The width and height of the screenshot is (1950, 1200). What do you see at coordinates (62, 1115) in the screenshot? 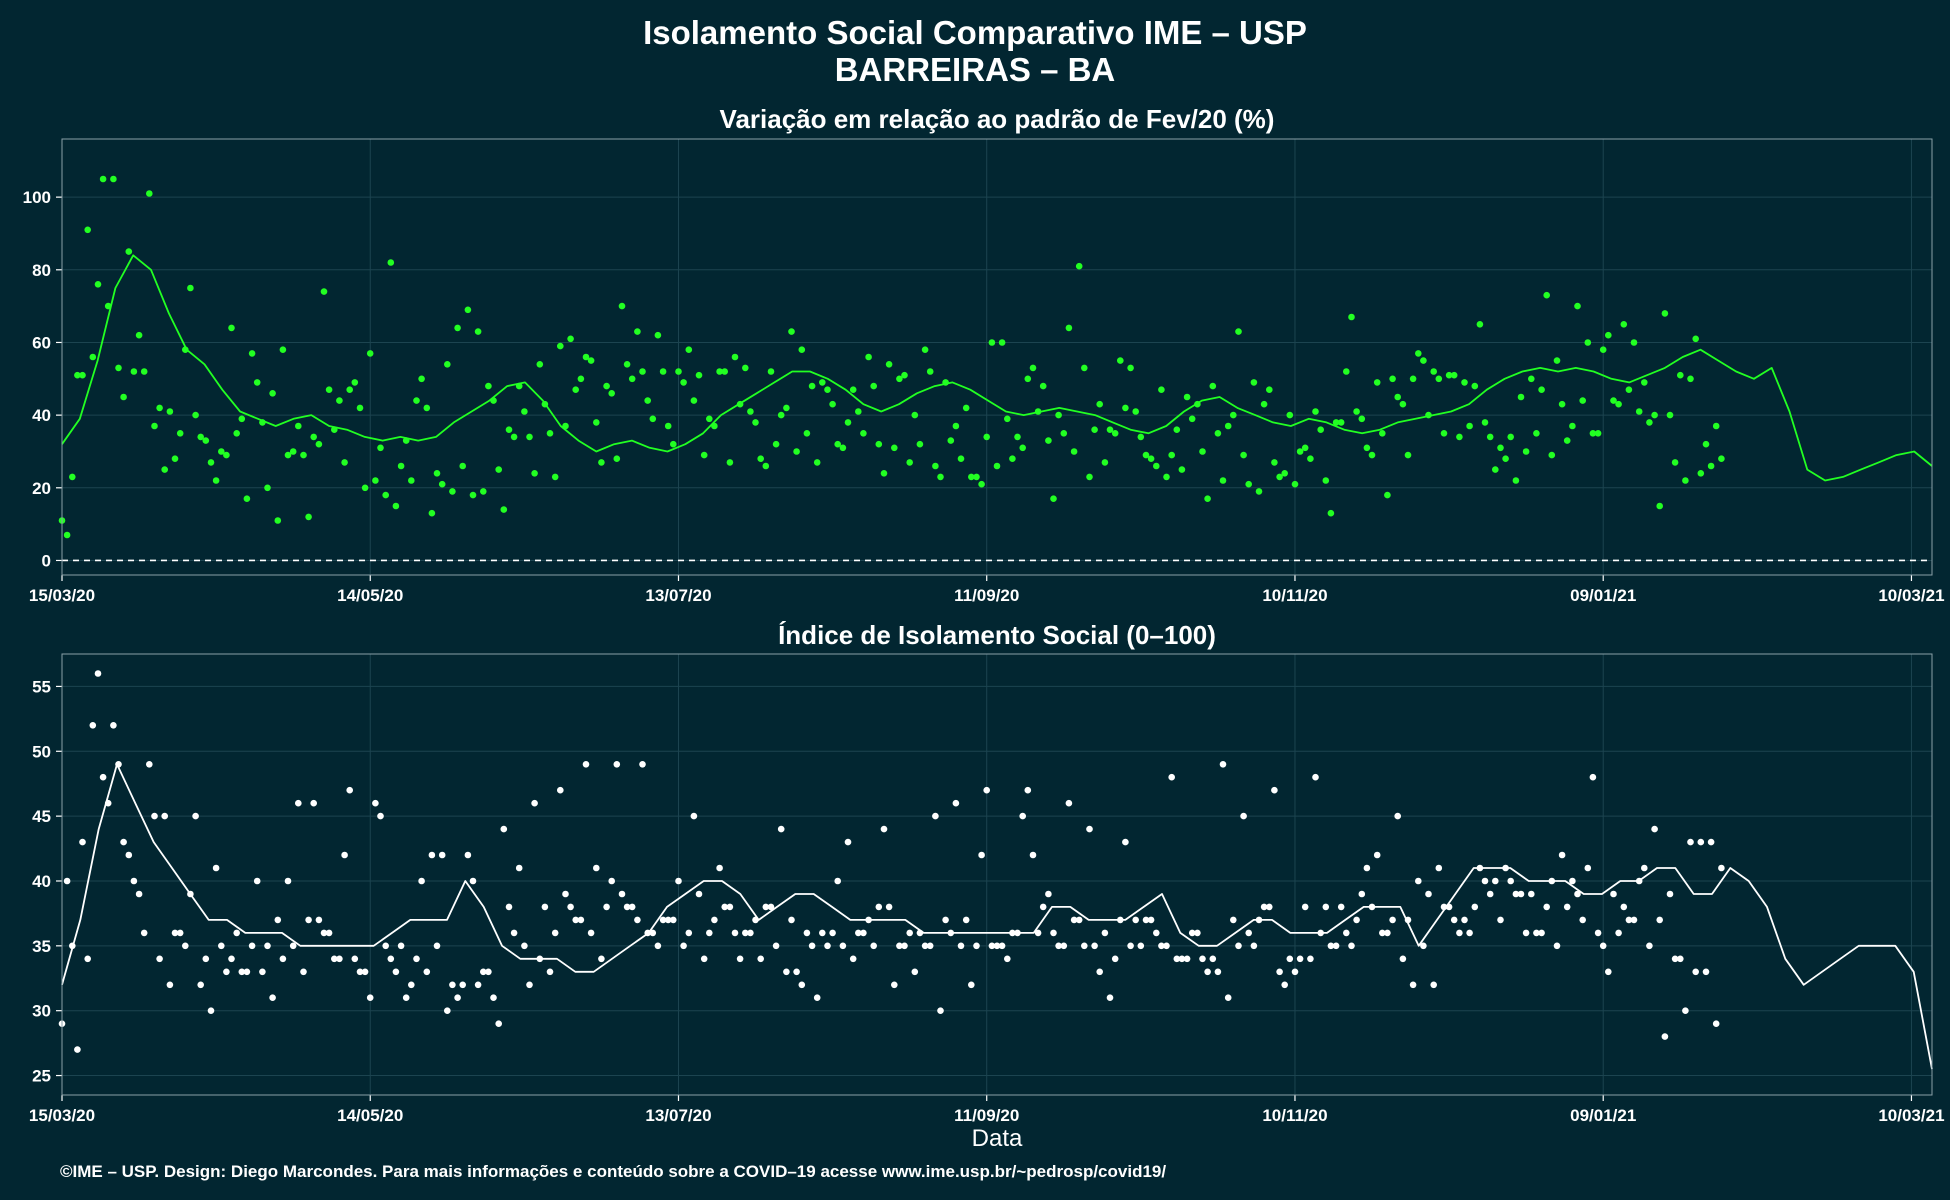
I see `bottom-x-tick-label: 15/03/20` at bounding box center [62, 1115].